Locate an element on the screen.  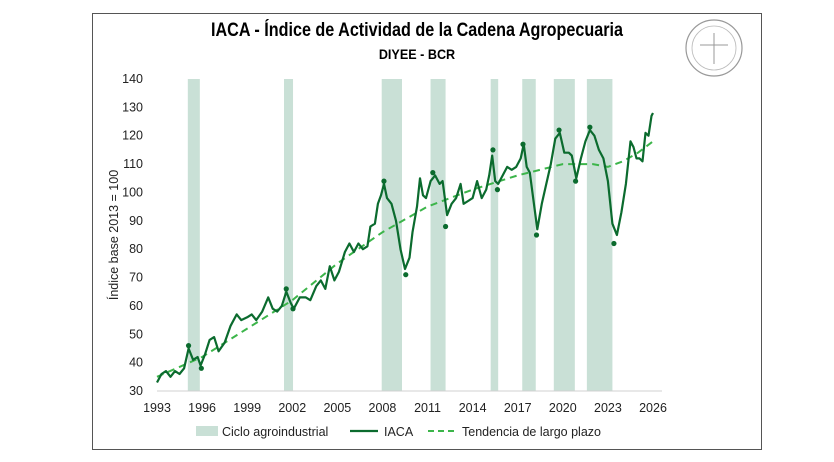
y-tick-label: 60 is located at coordinates (136, 306).